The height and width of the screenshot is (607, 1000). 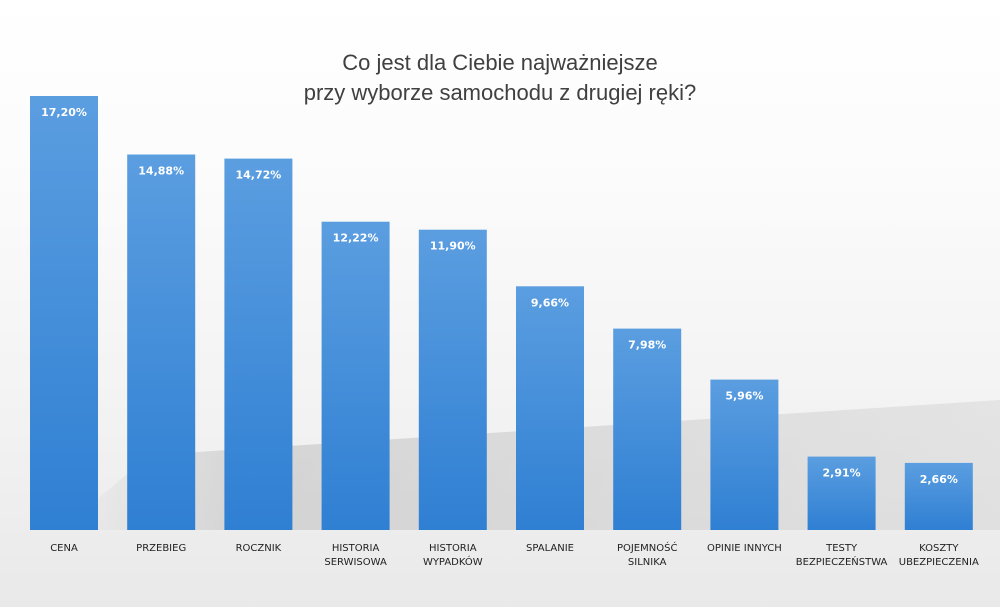 I want to click on bar-value-label: 2,66%, so click(x=939, y=479).